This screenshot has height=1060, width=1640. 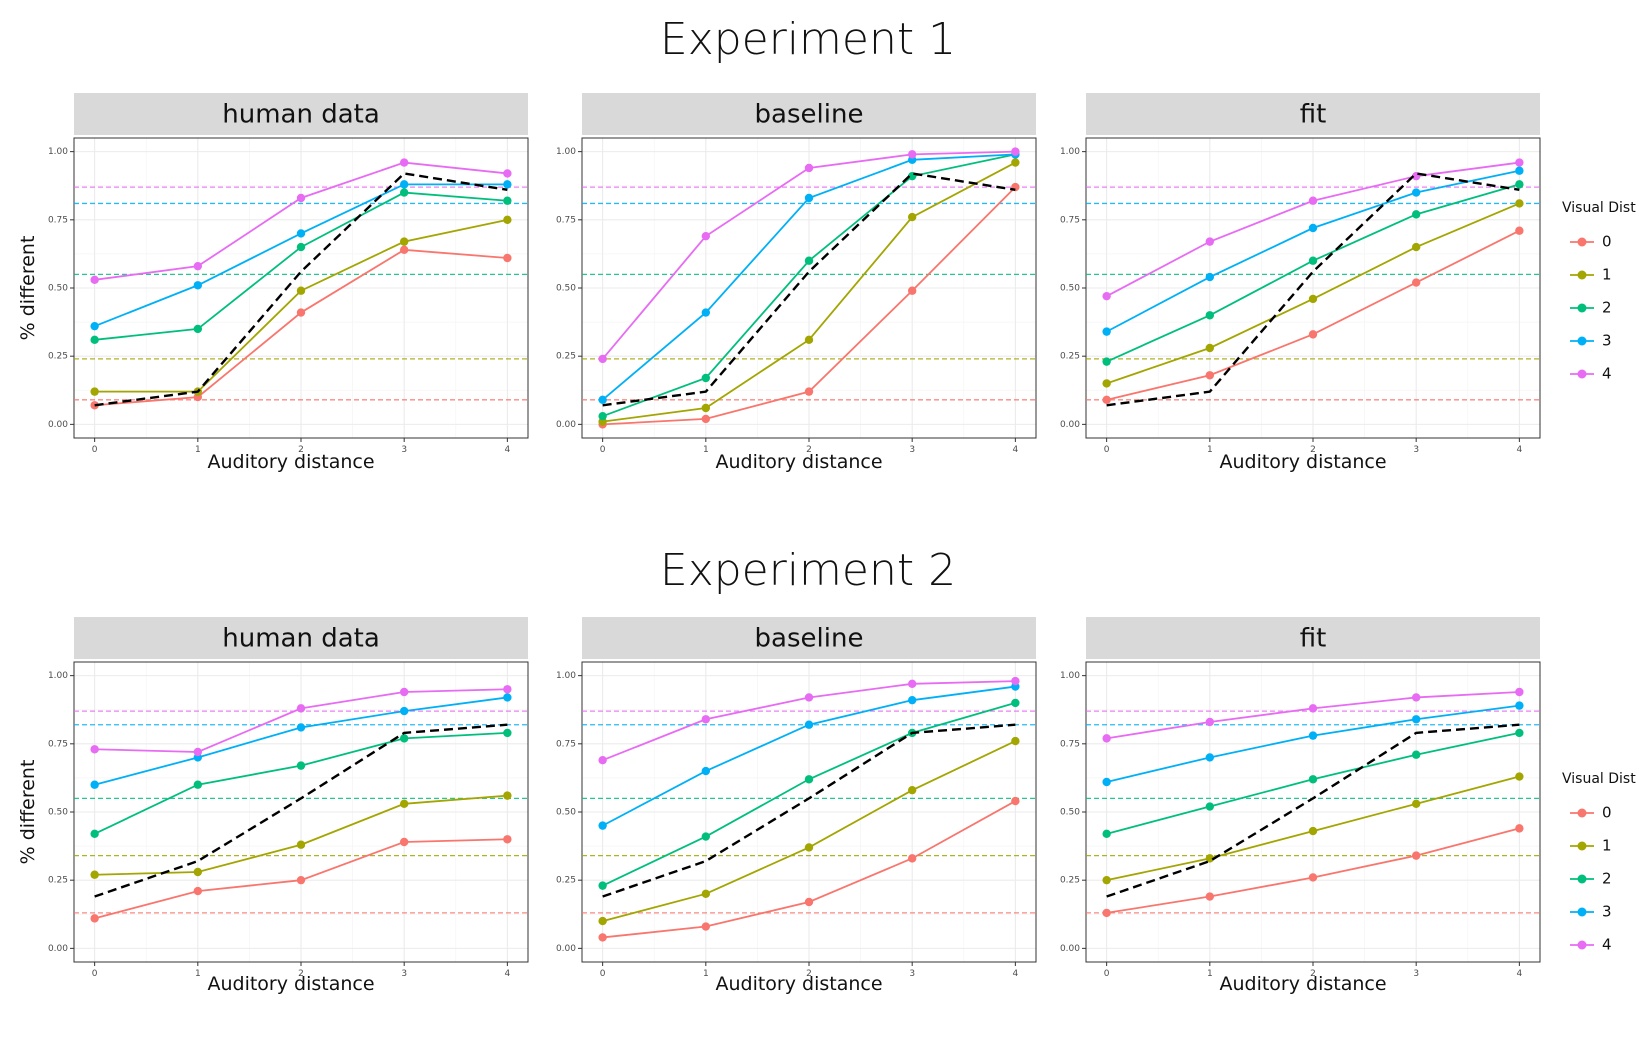 I want to click on legend: Visual Dist 0 1 2 3 4, so click(x=1599, y=862).